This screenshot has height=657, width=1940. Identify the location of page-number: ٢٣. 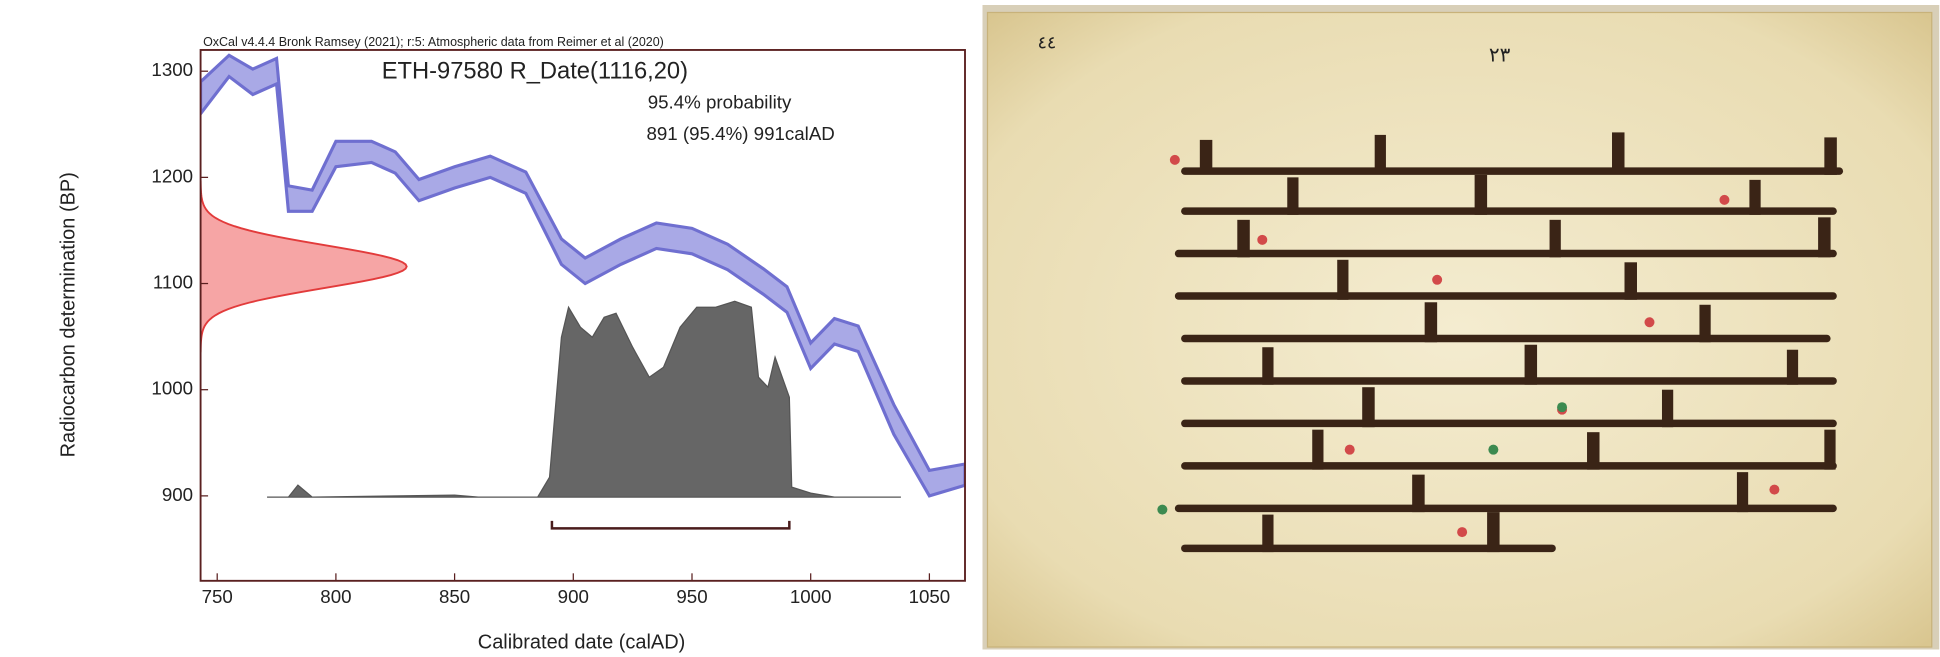
(1500, 55).